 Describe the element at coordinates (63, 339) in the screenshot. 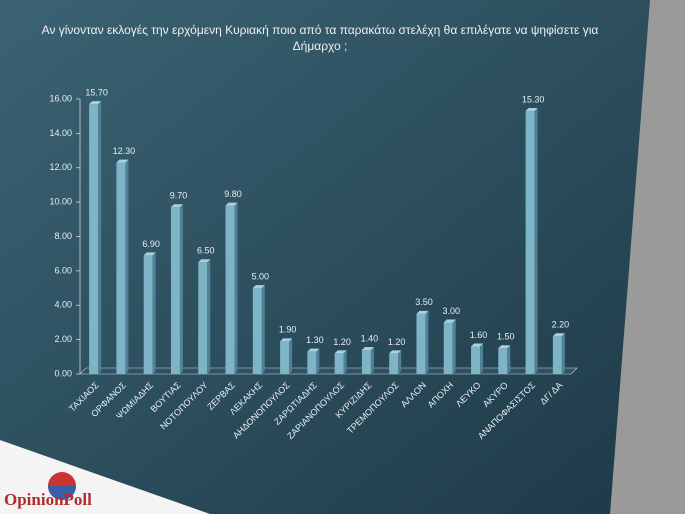

I see `y-tick-label: 2.00` at that location.